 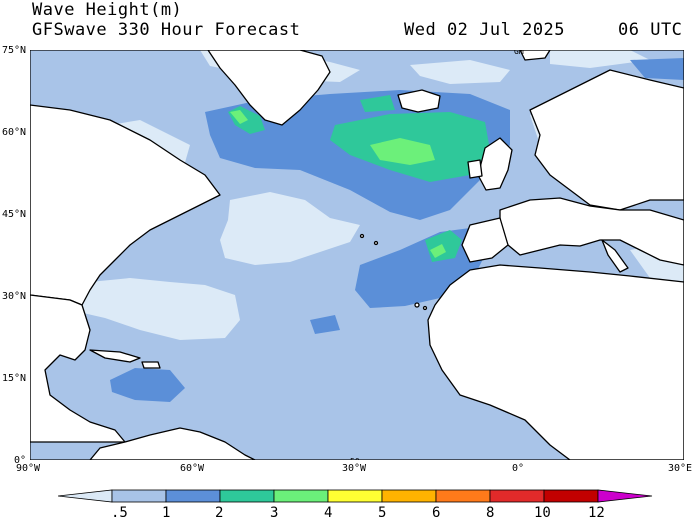 What do you see at coordinates (107, 10) in the screenshot?
I see `chart-title: Wave Height(m)` at bounding box center [107, 10].